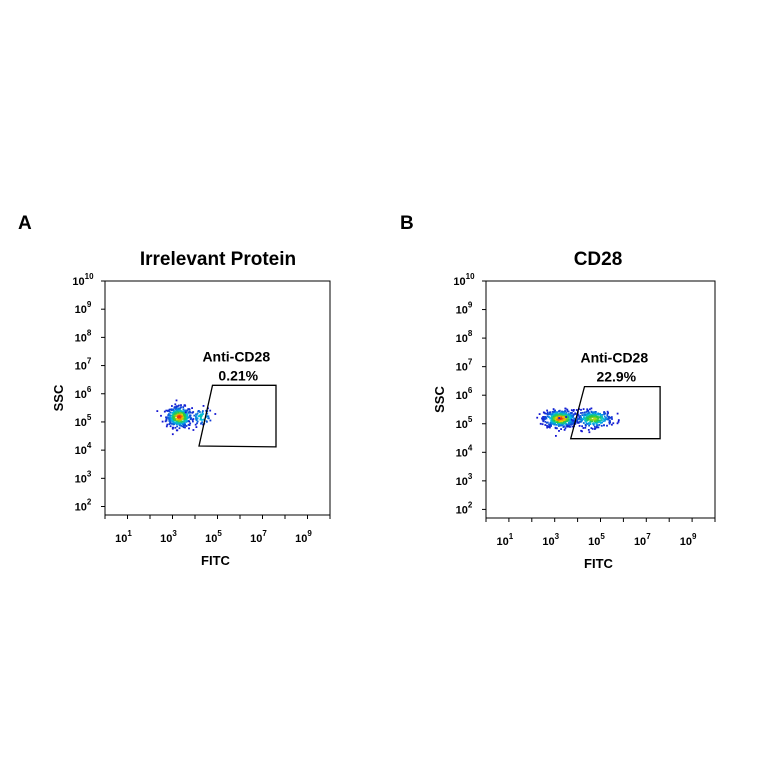 This screenshot has width=764, height=764. I want to click on x-tick-label: 10⁵, so click(596, 540).